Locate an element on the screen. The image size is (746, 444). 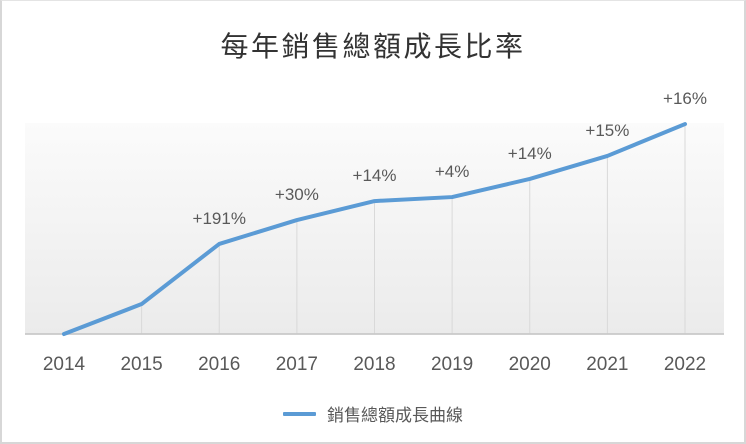
legend-line-marker is located at coordinates (299, 413).